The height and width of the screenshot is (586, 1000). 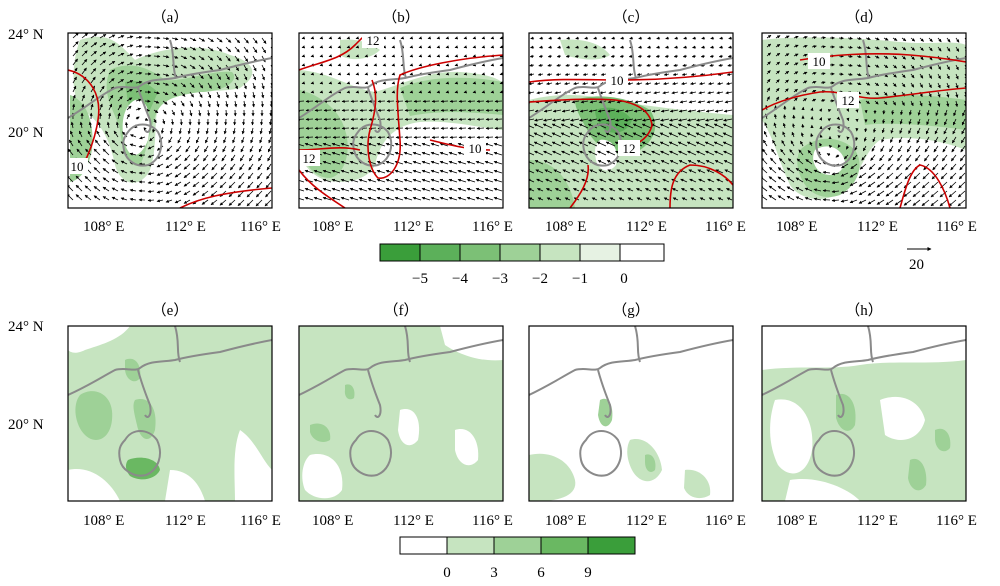 I want to click on bottom-y-tick-20n: 20° N, so click(x=26, y=425).